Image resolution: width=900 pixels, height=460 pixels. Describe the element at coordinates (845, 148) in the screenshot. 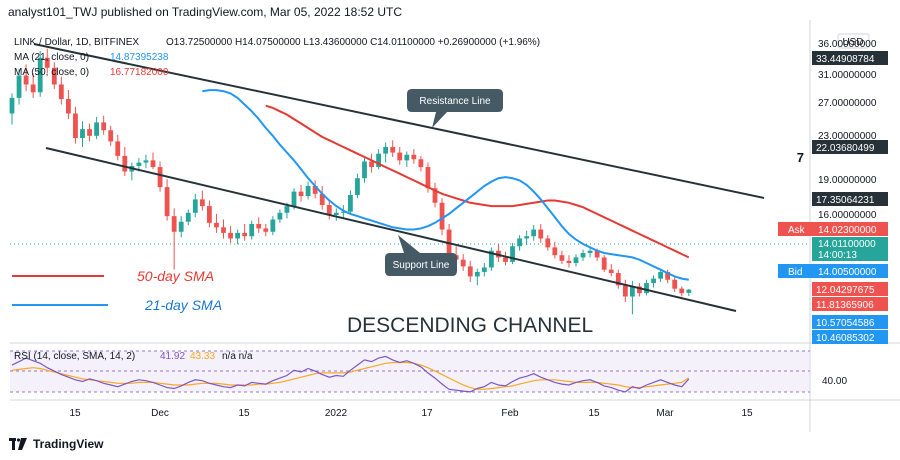

I see `ma-tag-mid-value: 22.03680499` at that location.